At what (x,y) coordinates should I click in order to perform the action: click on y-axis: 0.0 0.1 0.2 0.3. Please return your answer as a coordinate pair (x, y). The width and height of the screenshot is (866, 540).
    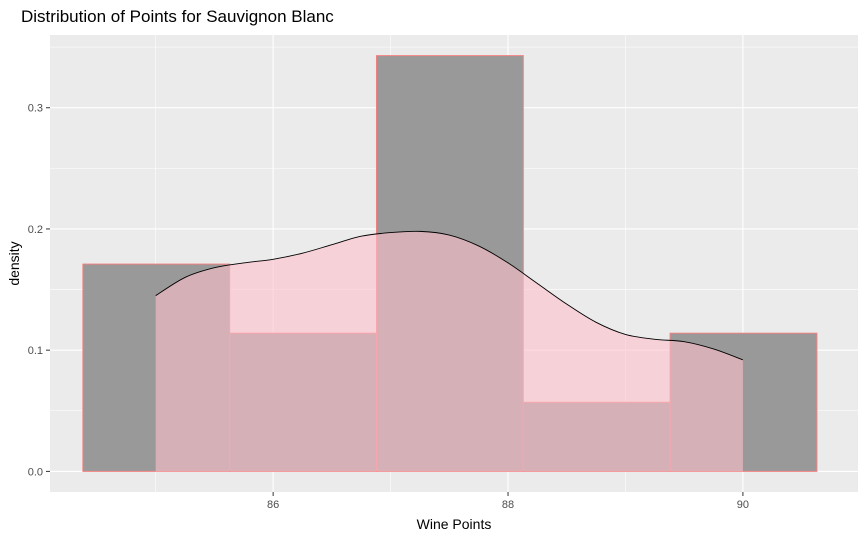
    Looking at the image, I should click on (39, 290).